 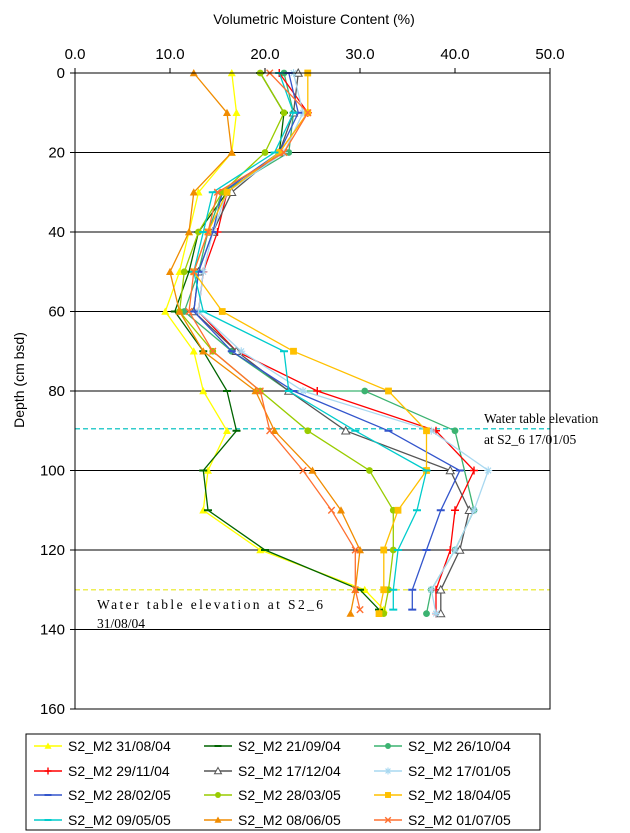 What do you see at coordinates (169, 54) in the screenshot?
I see `x-tick-label: 10.0` at bounding box center [169, 54].